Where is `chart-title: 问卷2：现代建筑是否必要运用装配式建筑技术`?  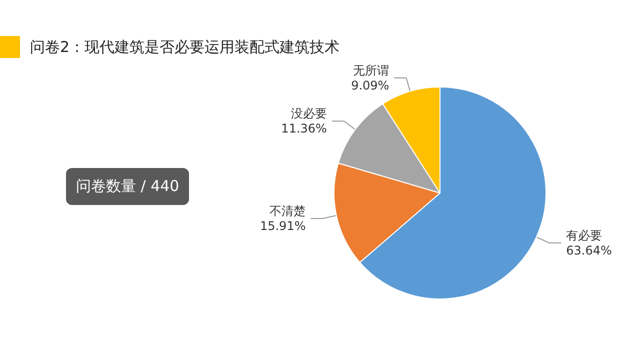
chart-title: 问卷2：现代建筑是否必要运用装配式建筑技术 is located at coordinates (185, 47).